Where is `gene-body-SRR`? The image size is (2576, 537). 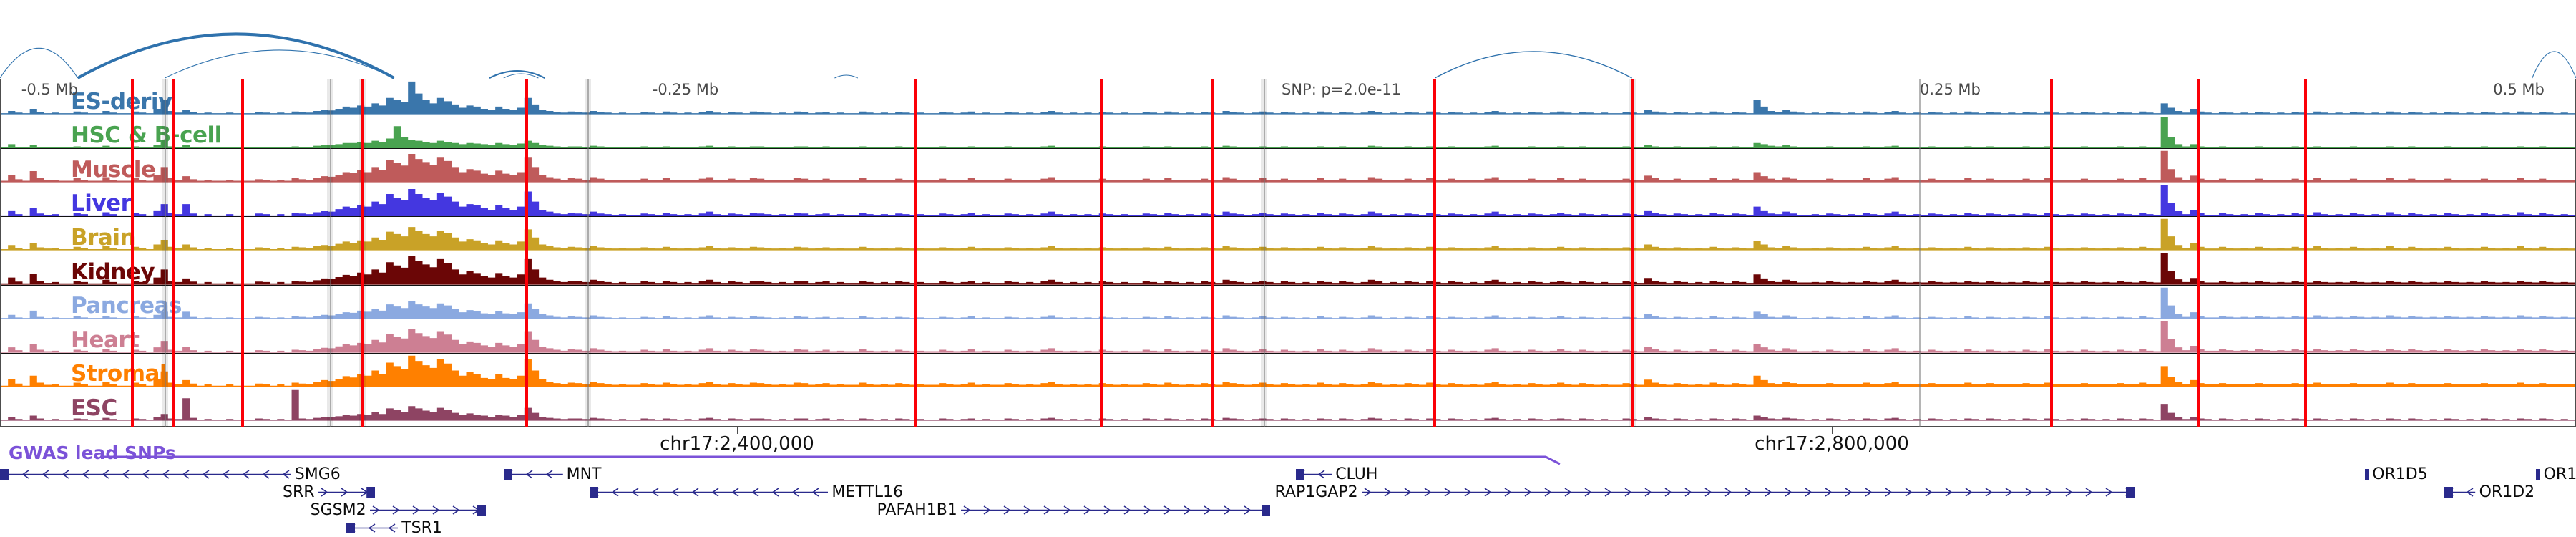 gene-body-SRR is located at coordinates (346, 492).